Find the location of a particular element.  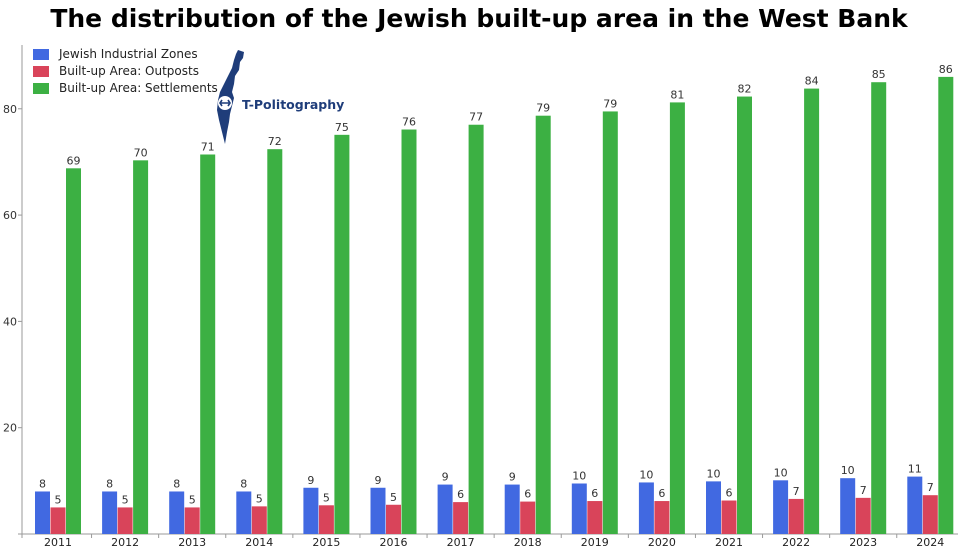

legend-item: Jewish Industrial Zones is located at coordinates (125, 54).